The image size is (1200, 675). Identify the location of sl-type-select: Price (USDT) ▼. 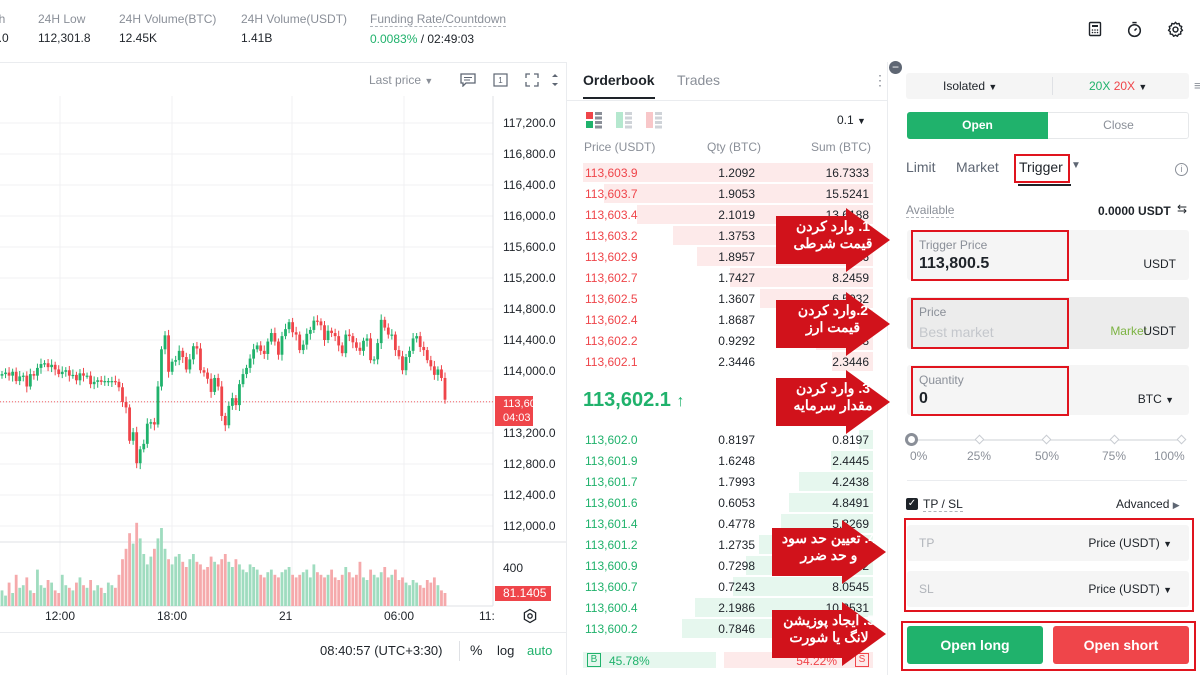
(1130, 589).